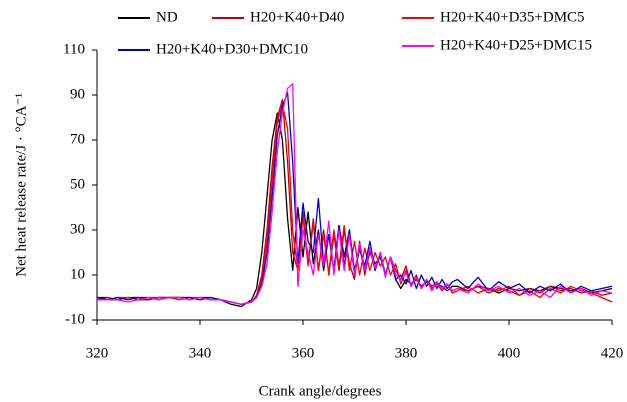  I want to click on legend-label: H20+K40+D25+DMC15, so click(516, 45).